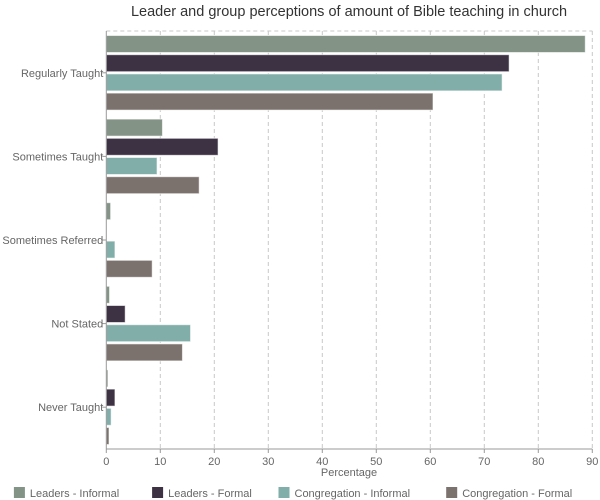  I want to click on legend-label: Congregation - Informal, so click(353, 494).